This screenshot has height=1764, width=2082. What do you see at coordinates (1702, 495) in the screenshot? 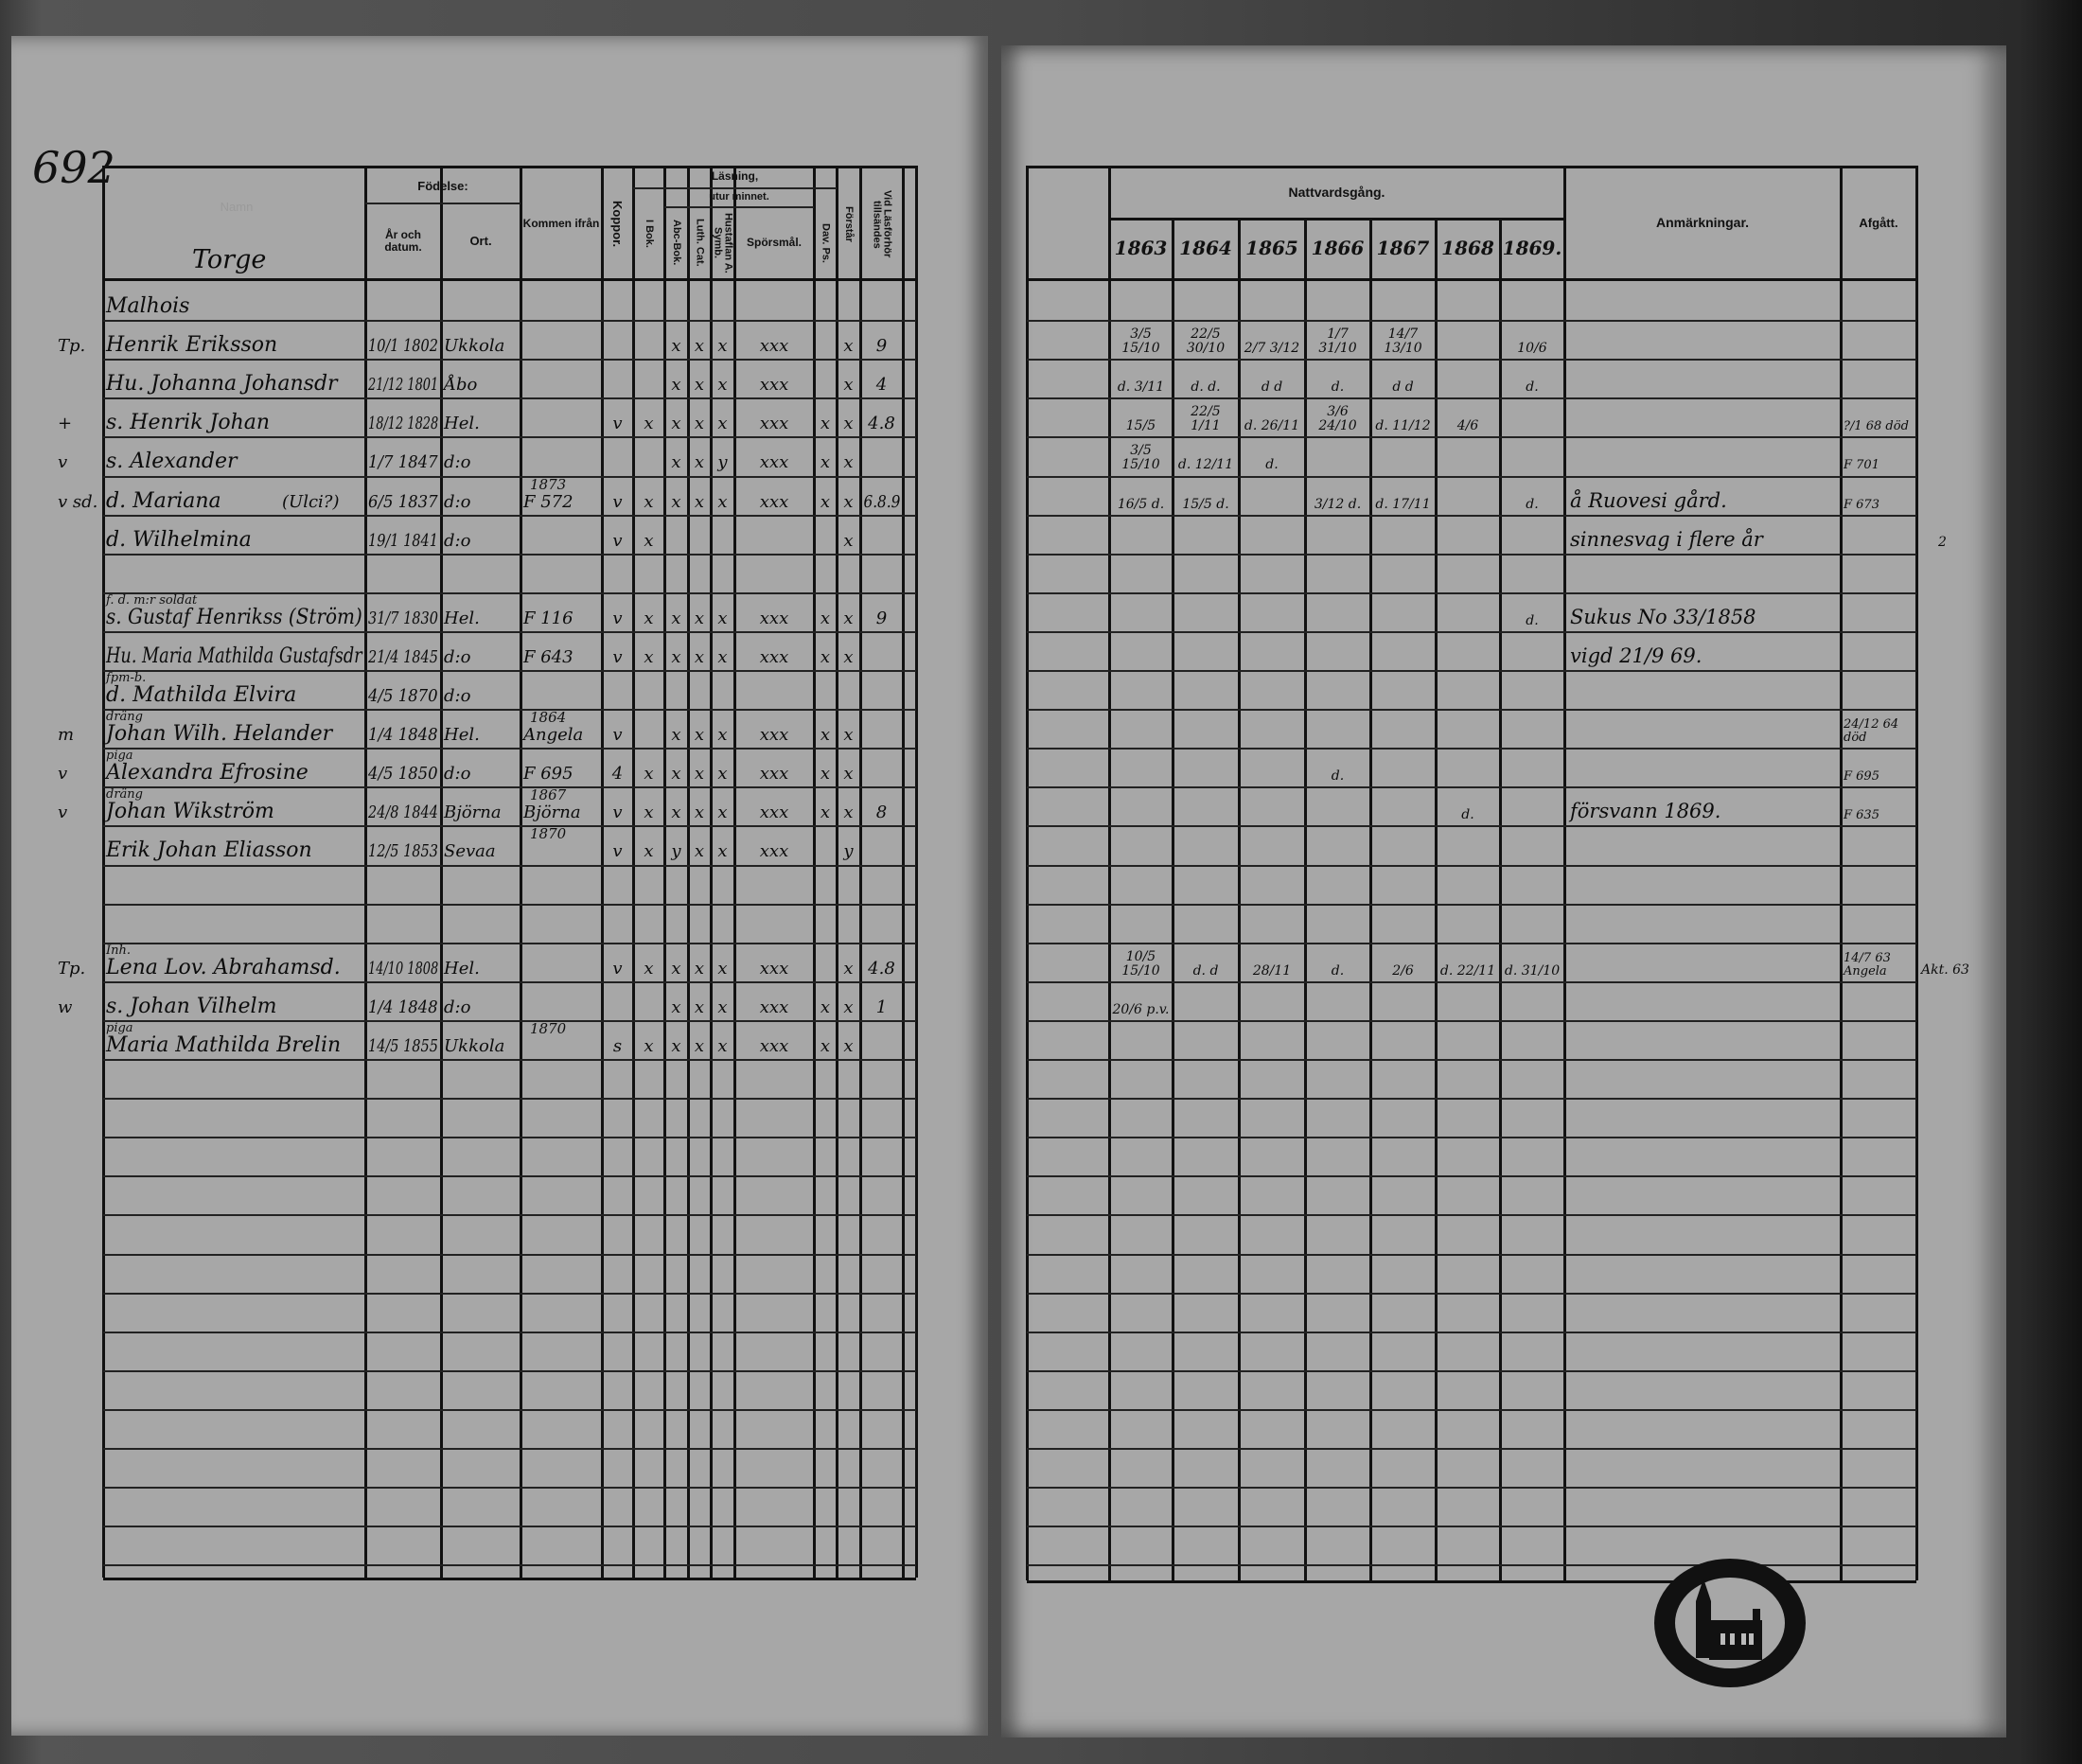
I see `remark: å Ruovesi gård.` at bounding box center [1702, 495].